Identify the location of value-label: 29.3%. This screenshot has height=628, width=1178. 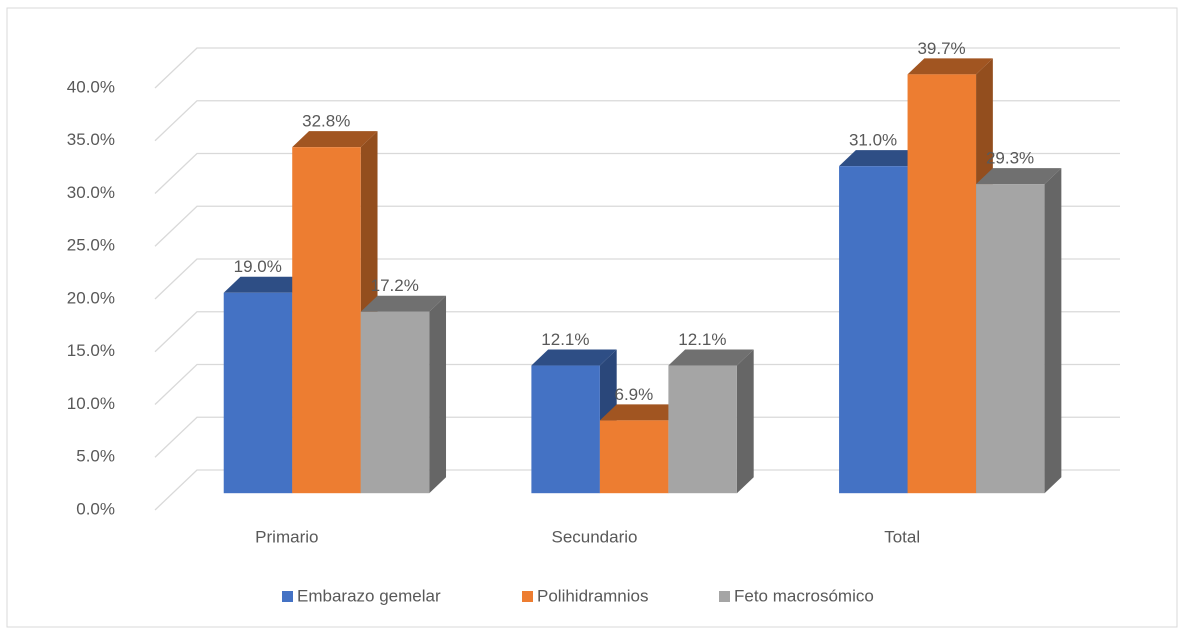
(1010, 158).